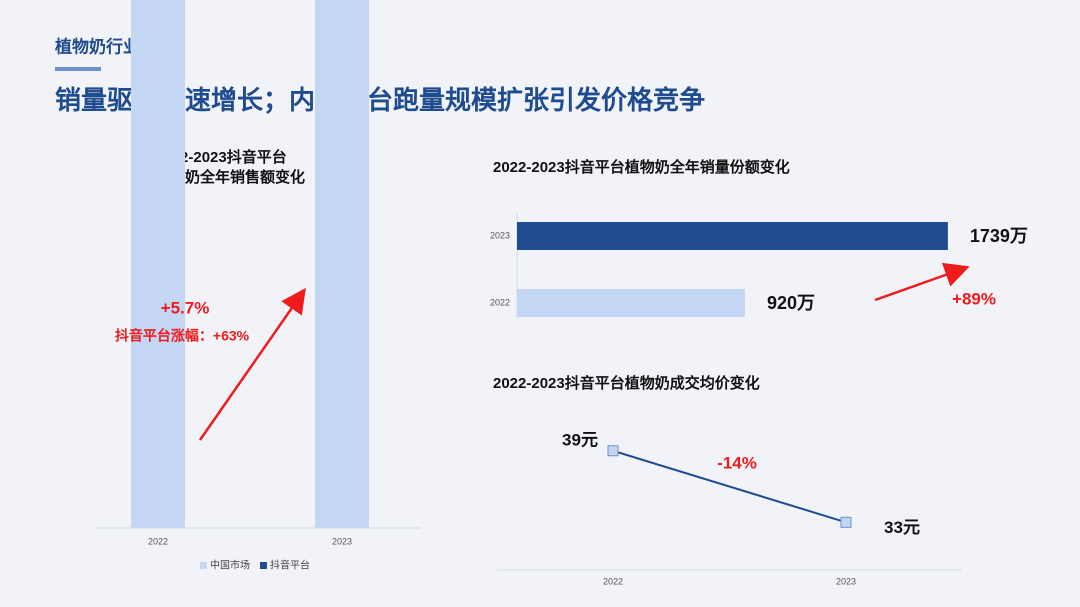  What do you see at coordinates (290, 565) in the screenshot?
I see `legend-label: 抖音平台` at bounding box center [290, 565].